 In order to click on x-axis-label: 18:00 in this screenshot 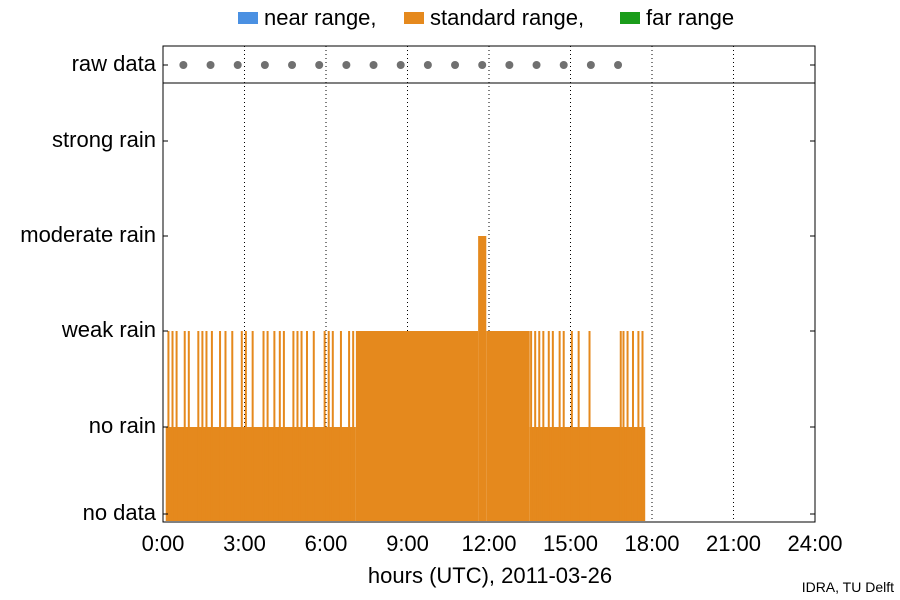, I will do `click(651, 543)`.